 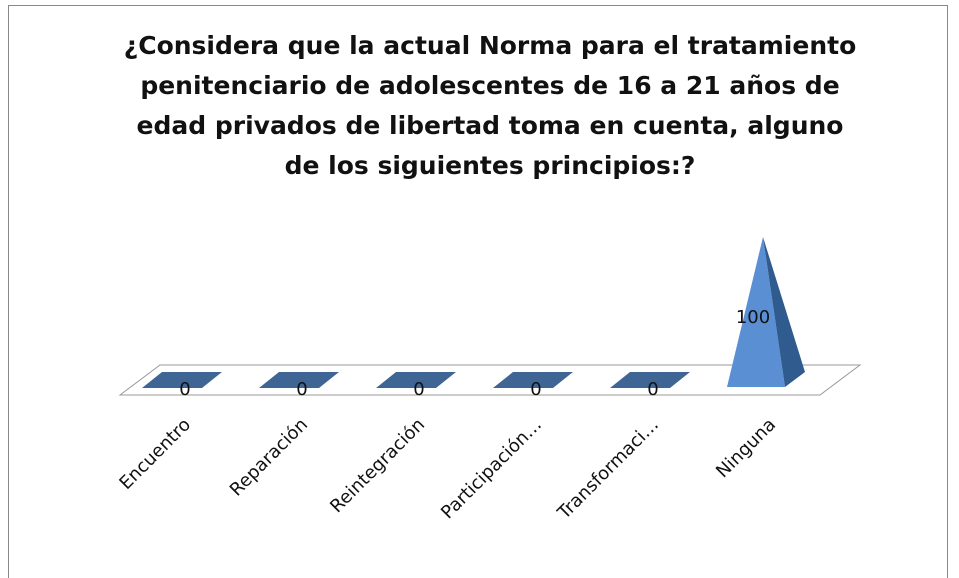 What do you see at coordinates (269, 457) in the screenshot?
I see `x-tick-label: Reparación` at bounding box center [269, 457].